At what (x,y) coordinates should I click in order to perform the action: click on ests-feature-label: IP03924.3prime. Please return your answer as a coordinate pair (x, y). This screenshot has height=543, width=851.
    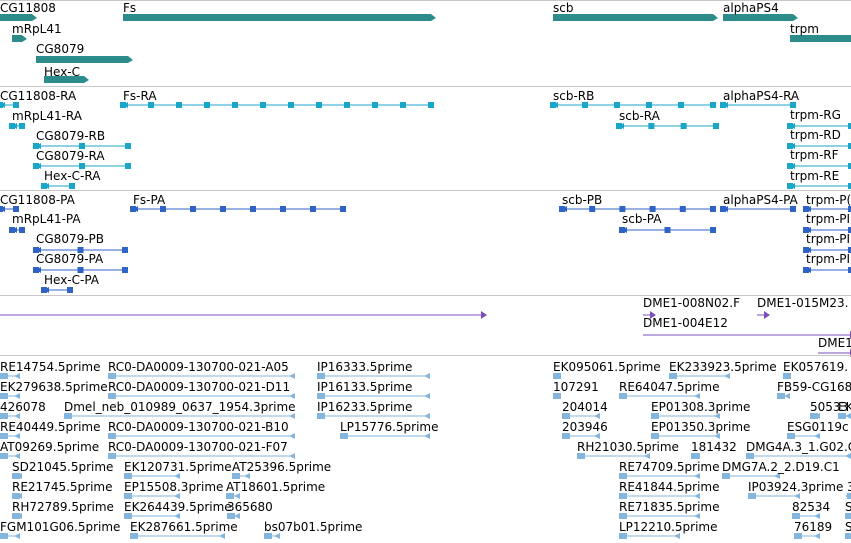
    Looking at the image, I should click on (796, 487).